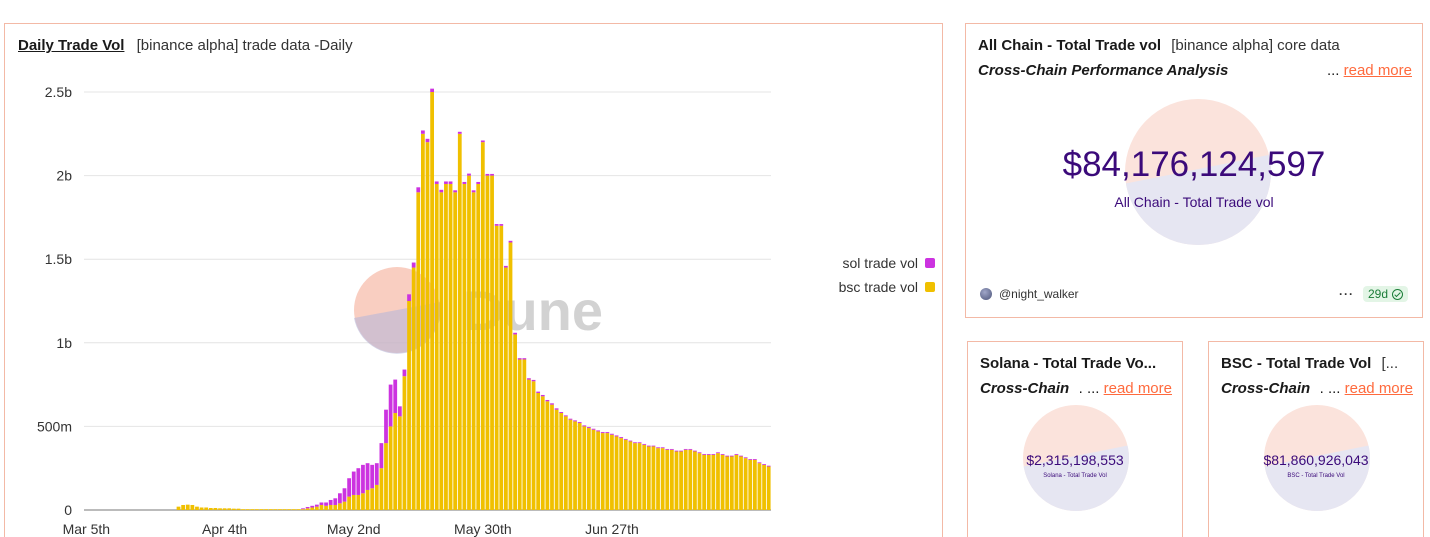 Image resolution: width=1430 pixels, height=537 pixels. What do you see at coordinates (876, 287) in the screenshot?
I see `legend-item-bsc: bsc trade vol` at bounding box center [876, 287].